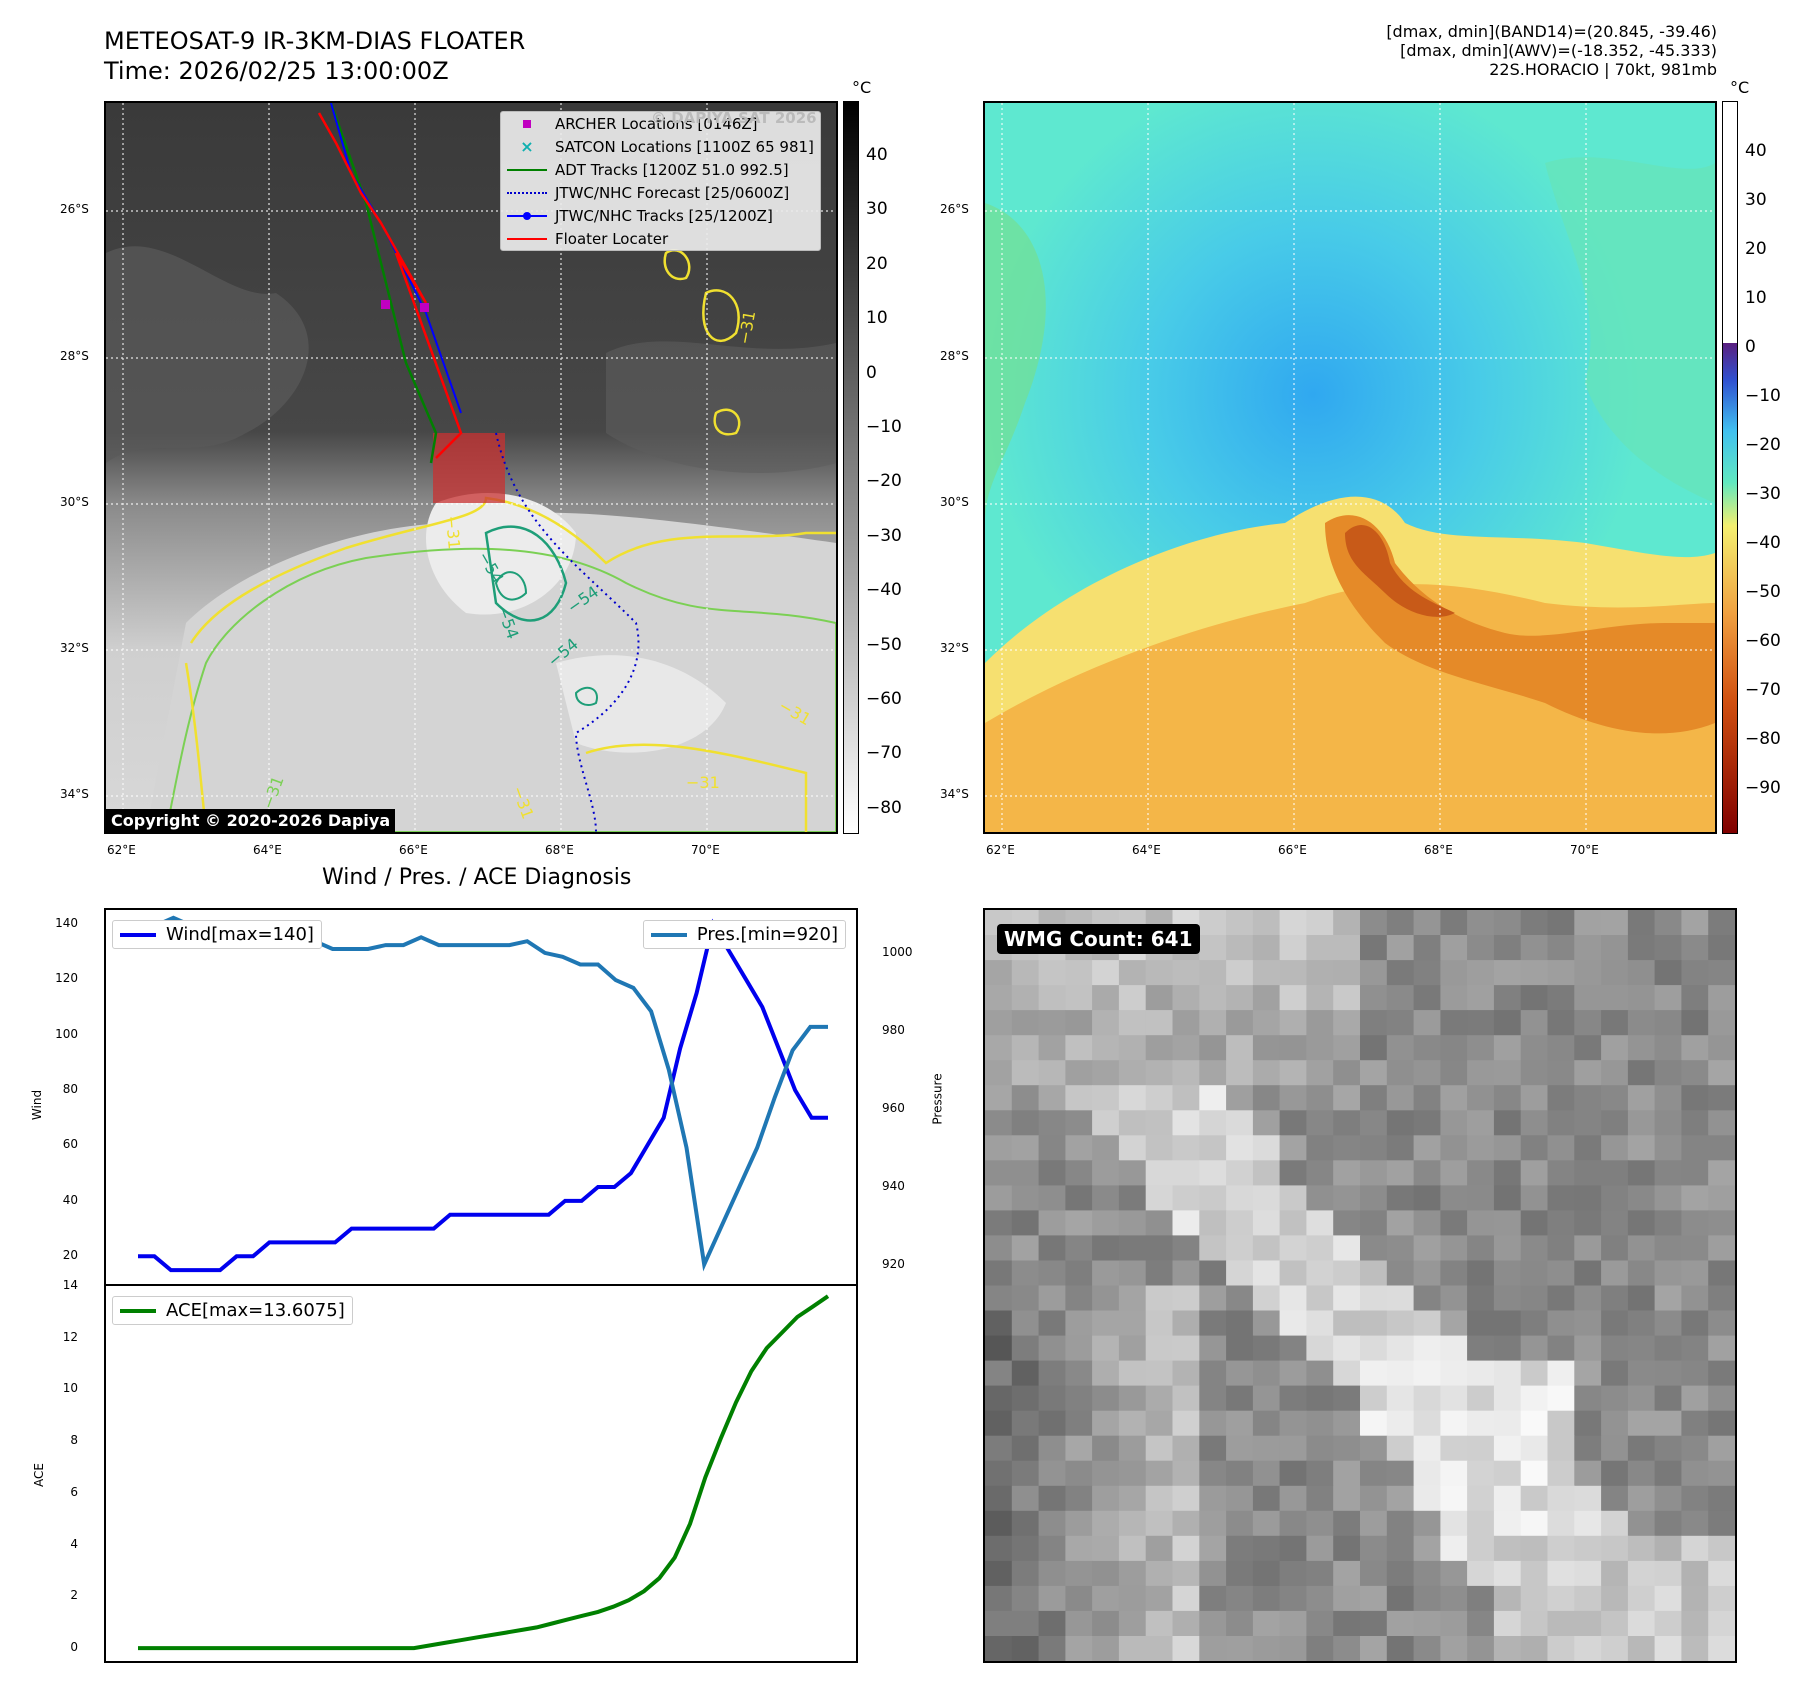 This screenshot has height=1690, width=1797. What do you see at coordinates (477, 877) in the screenshot?
I see `diagnosis-title: Wind / Pres. / ACE Diagnosis` at bounding box center [477, 877].